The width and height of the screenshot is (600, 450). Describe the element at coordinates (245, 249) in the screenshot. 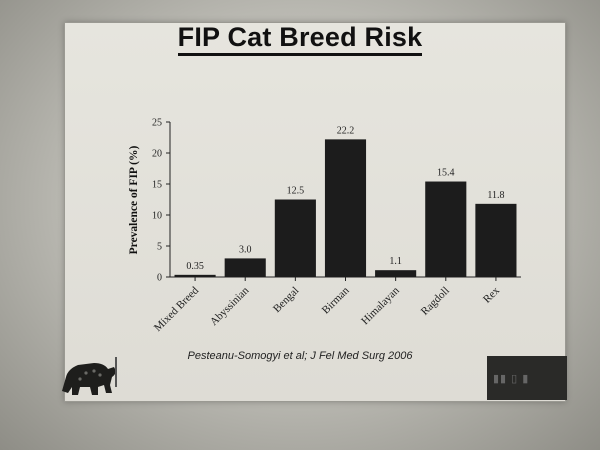

I see `bar-value-label: 3.0` at that location.